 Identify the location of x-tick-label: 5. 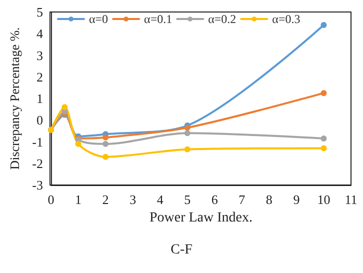
(187, 199).